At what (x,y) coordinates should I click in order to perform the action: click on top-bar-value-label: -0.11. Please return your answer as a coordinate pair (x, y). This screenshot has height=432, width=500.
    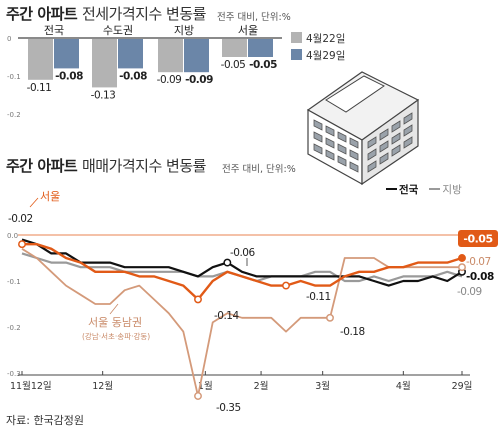
    Looking at the image, I should click on (39, 88).